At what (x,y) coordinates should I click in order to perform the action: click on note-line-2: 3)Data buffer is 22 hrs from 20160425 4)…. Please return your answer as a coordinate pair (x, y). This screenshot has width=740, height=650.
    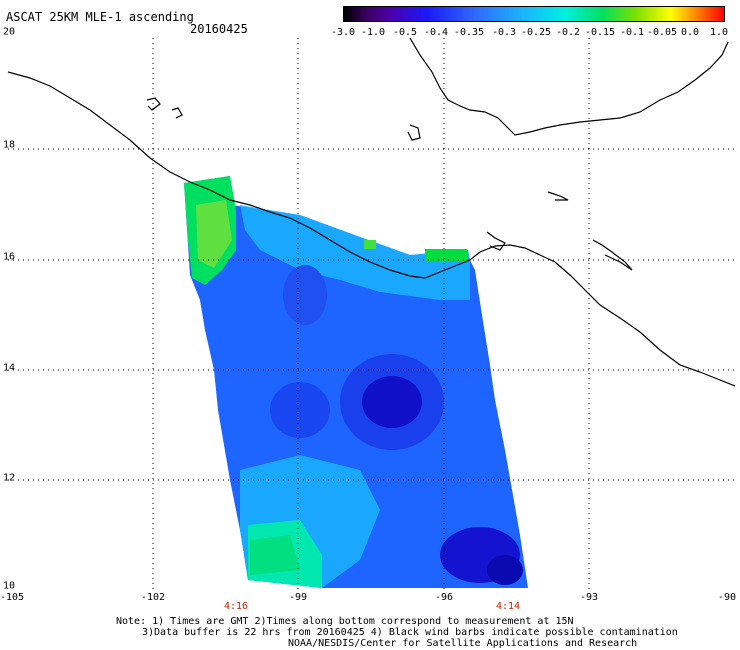
    Looking at the image, I should click on (410, 632).